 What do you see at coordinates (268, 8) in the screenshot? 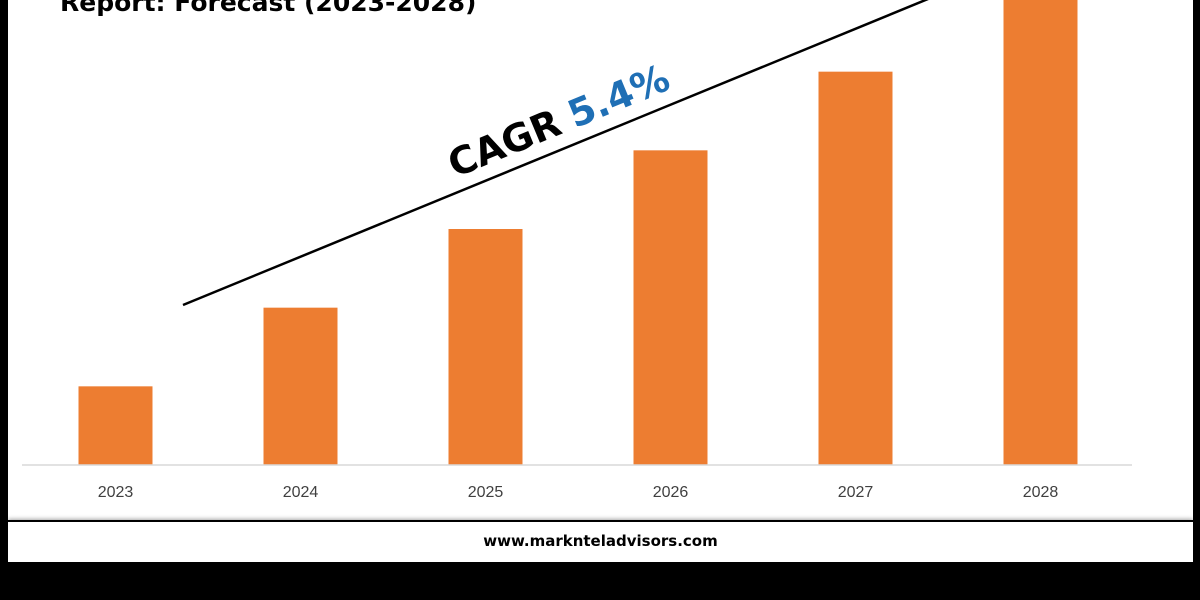
I see `chart-title: Report: Forecast (2023-2028)` at bounding box center [268, 8].